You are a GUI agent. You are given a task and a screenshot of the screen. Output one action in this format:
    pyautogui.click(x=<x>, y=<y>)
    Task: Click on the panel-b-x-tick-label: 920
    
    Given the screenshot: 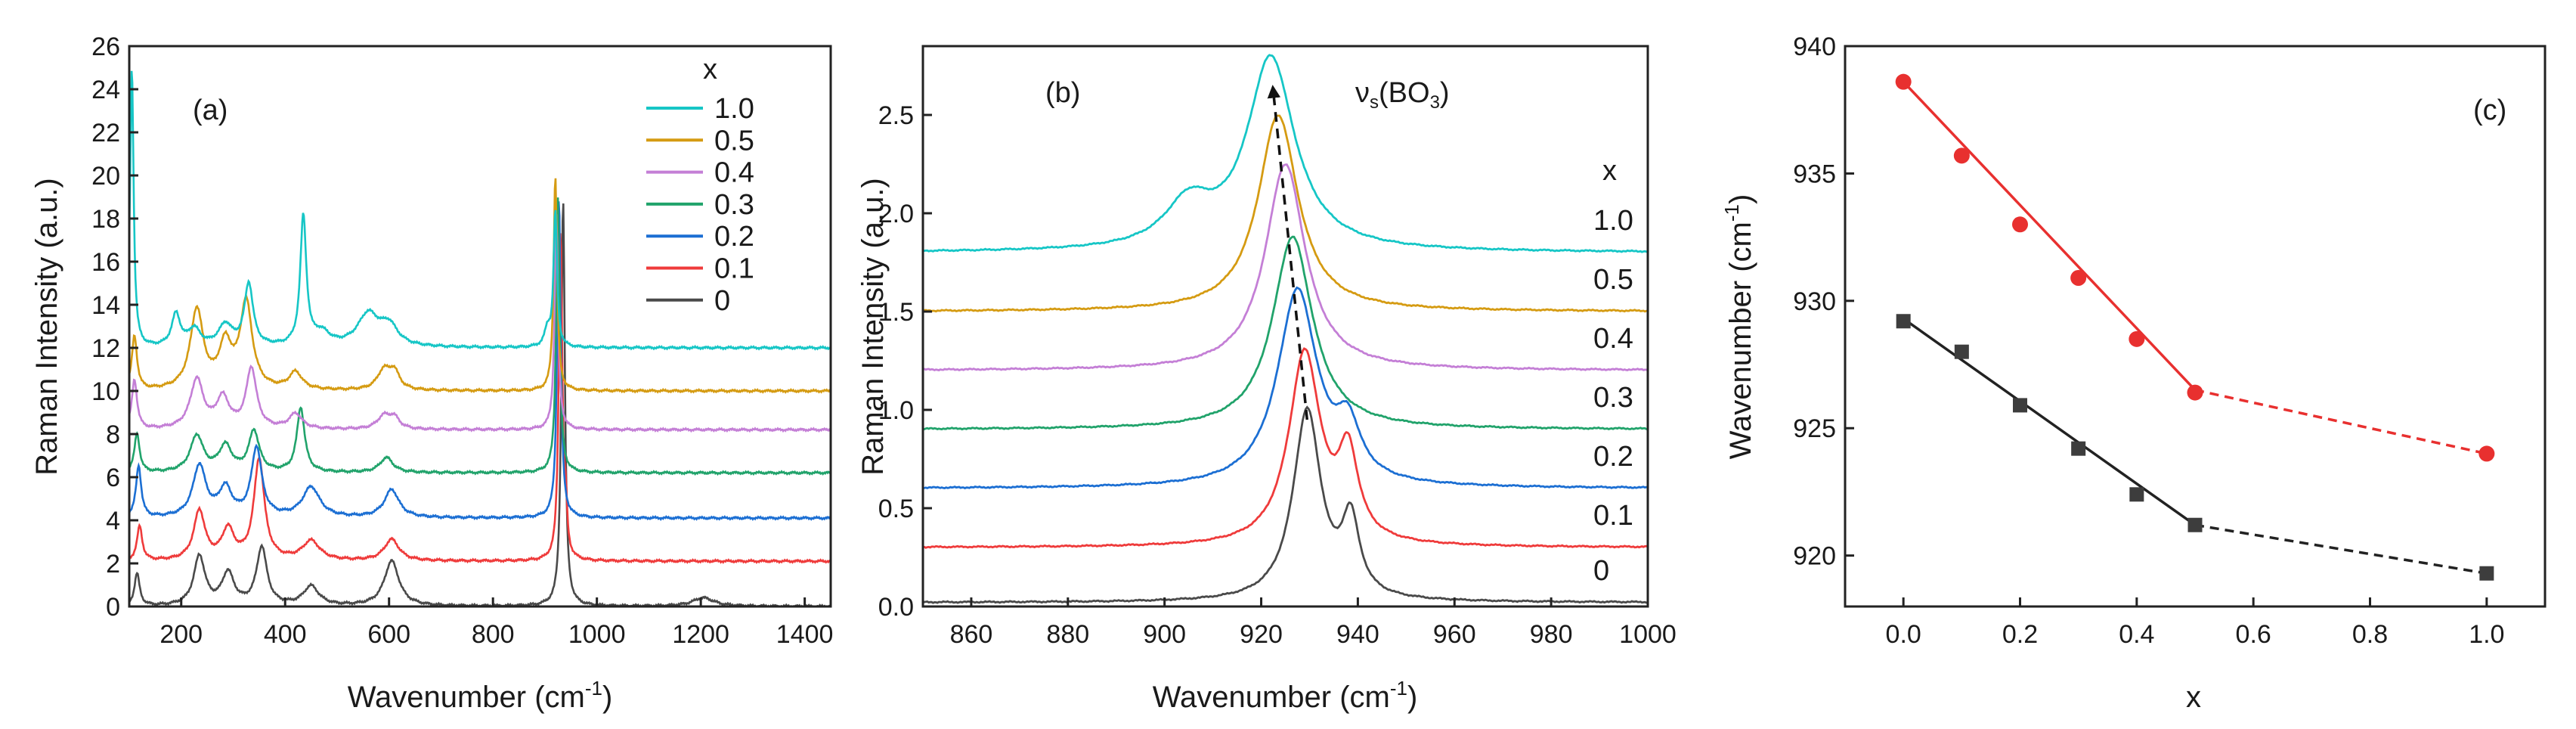 What is the action you would take?
    pyautogui.click(x=1261, y=634)
    